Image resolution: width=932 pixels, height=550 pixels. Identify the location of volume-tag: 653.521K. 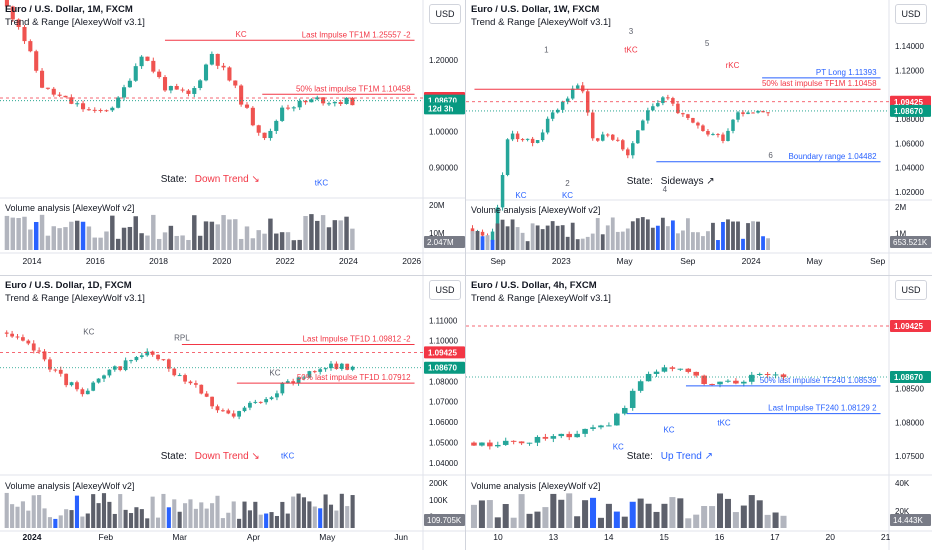
(910, 242).